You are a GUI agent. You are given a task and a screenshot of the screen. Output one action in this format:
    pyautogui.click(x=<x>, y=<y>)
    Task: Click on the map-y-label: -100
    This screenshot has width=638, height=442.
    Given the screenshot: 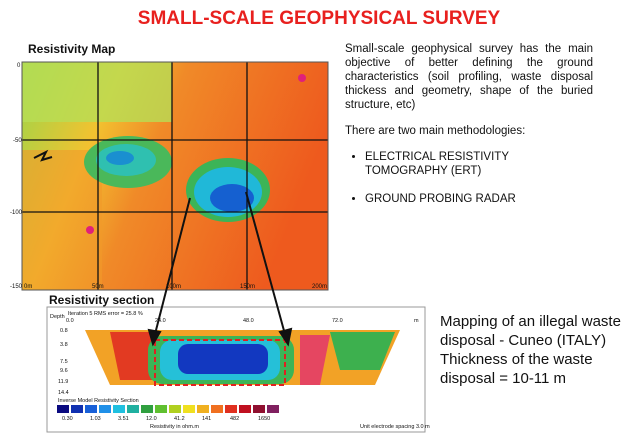 What is the action you would take?
    pyautogui.click(x=16, y=213)
    